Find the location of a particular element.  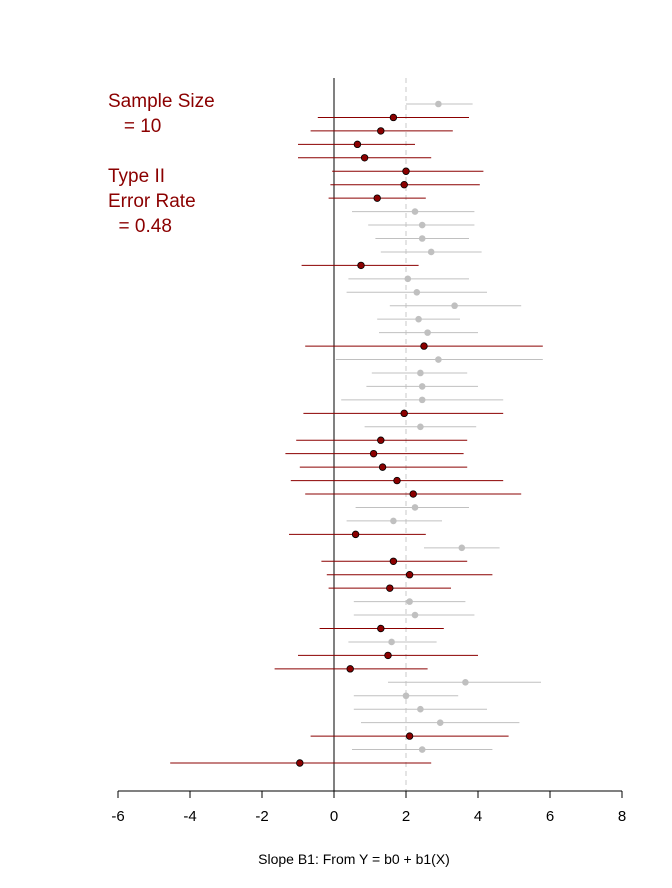

reference-lines is located at coordinates (370, 434).